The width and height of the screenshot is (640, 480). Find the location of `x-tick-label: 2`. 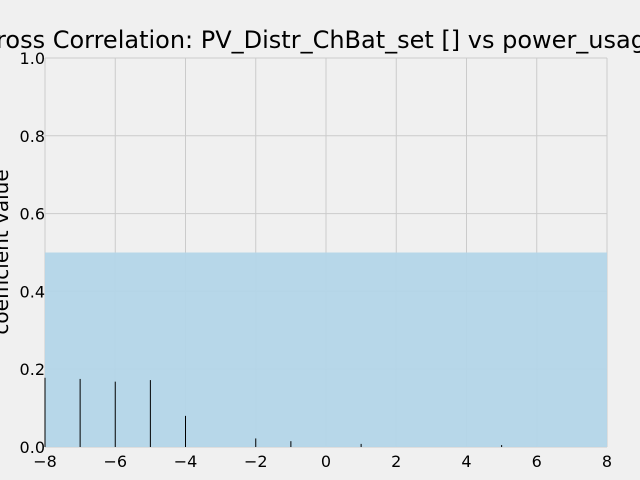

x-tick-label: 2 is located at coordinates (396, 461).